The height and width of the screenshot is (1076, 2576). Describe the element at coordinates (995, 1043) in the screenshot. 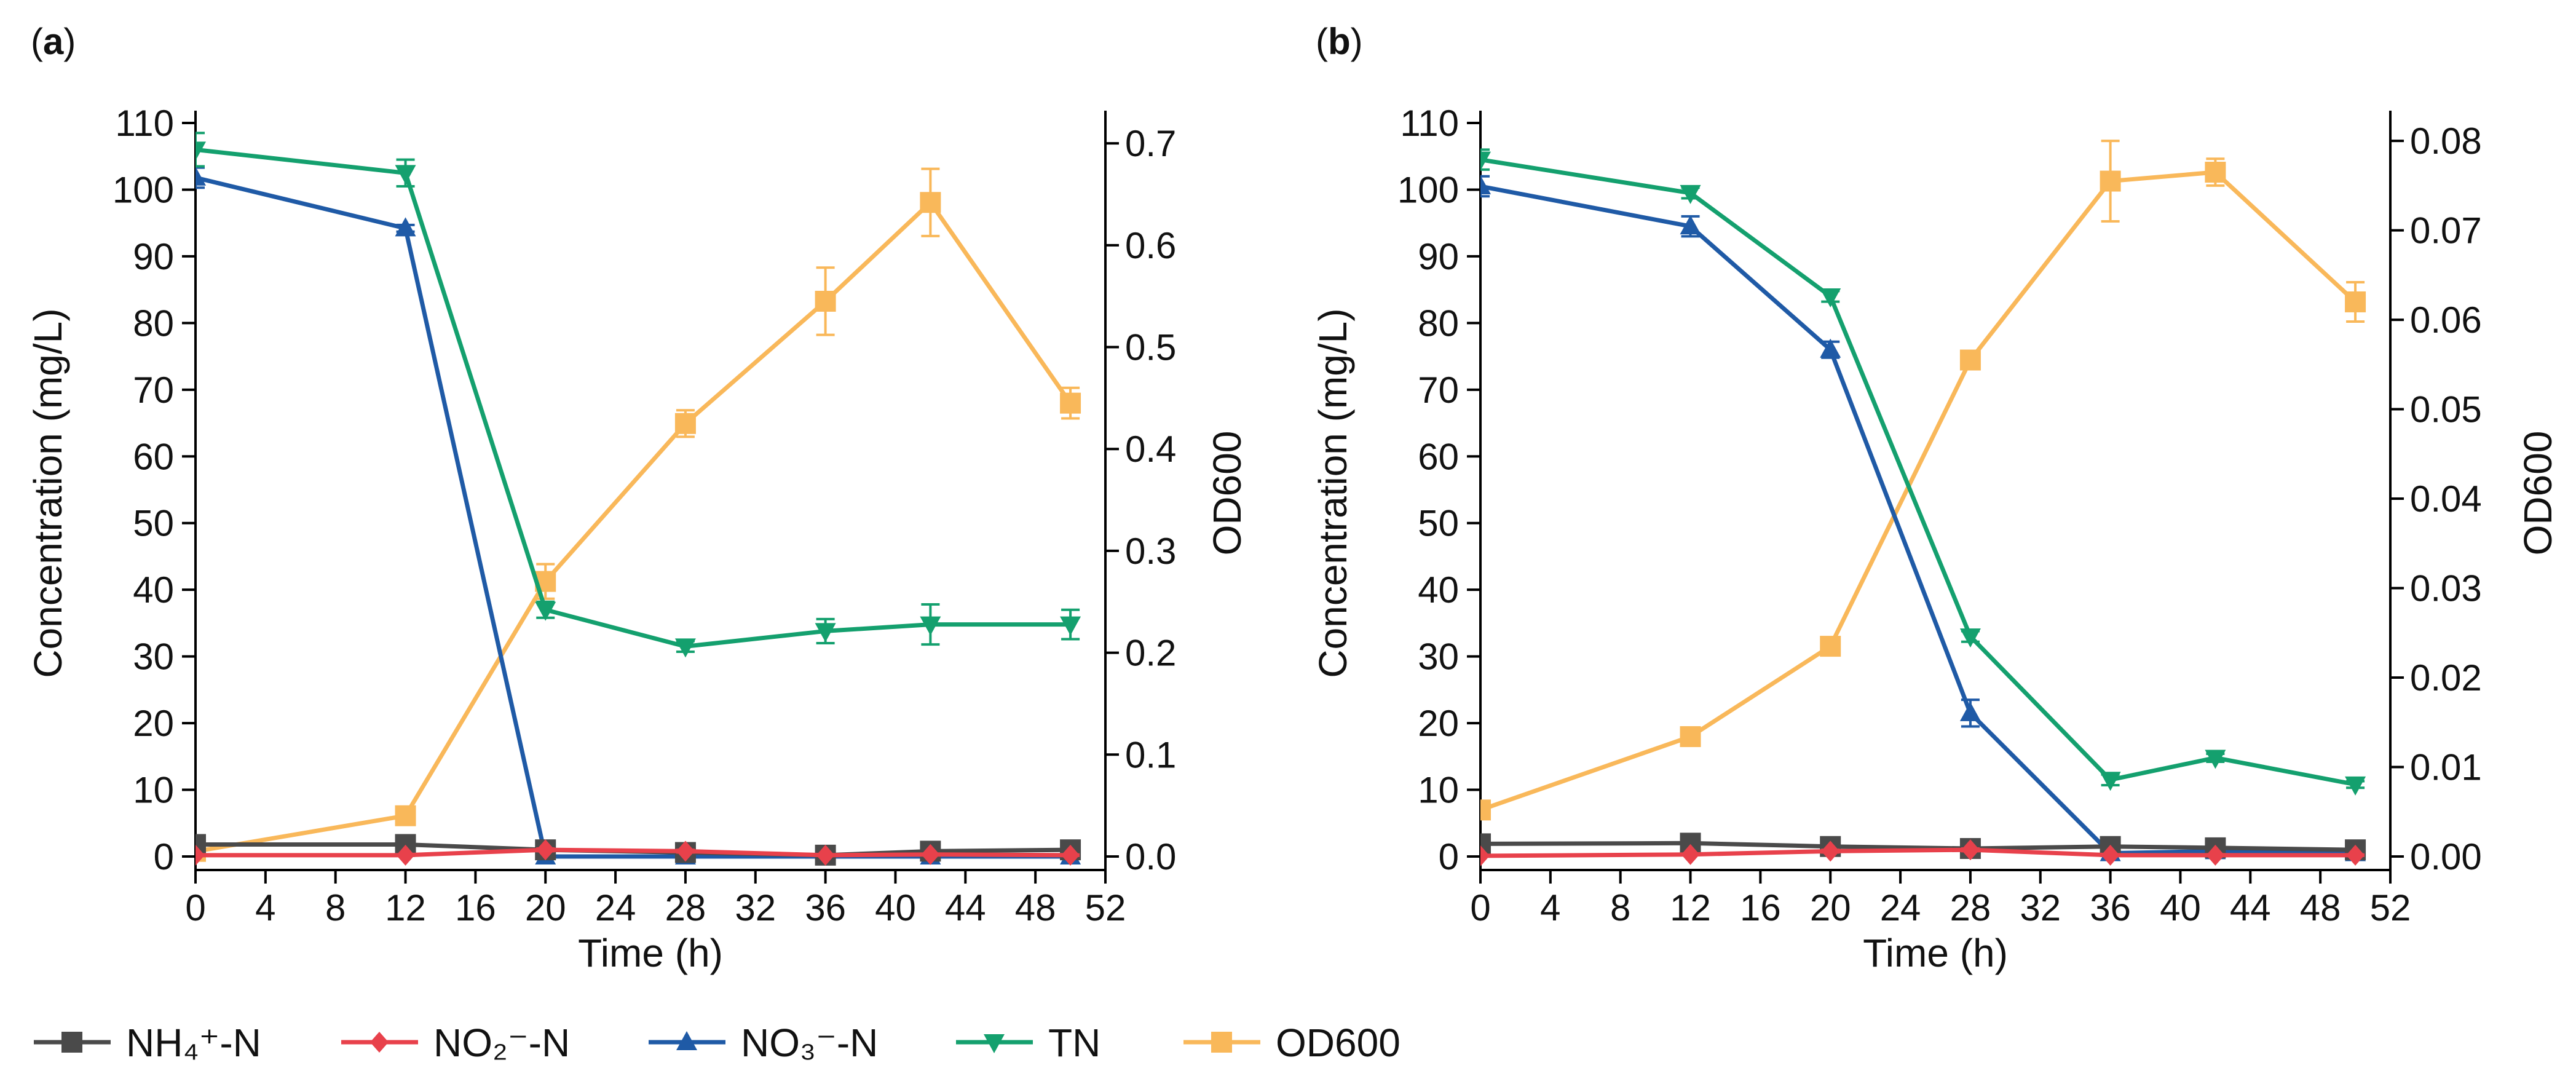

I see `legend-tn-swatch` at that location.